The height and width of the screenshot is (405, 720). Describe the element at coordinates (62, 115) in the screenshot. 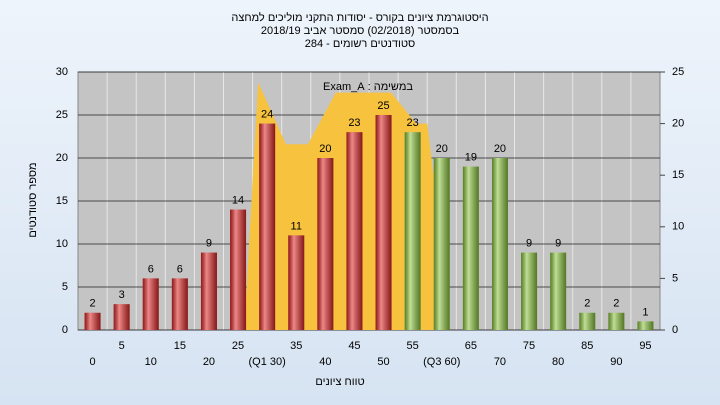

I see `y-tick-label: 25` at that location.